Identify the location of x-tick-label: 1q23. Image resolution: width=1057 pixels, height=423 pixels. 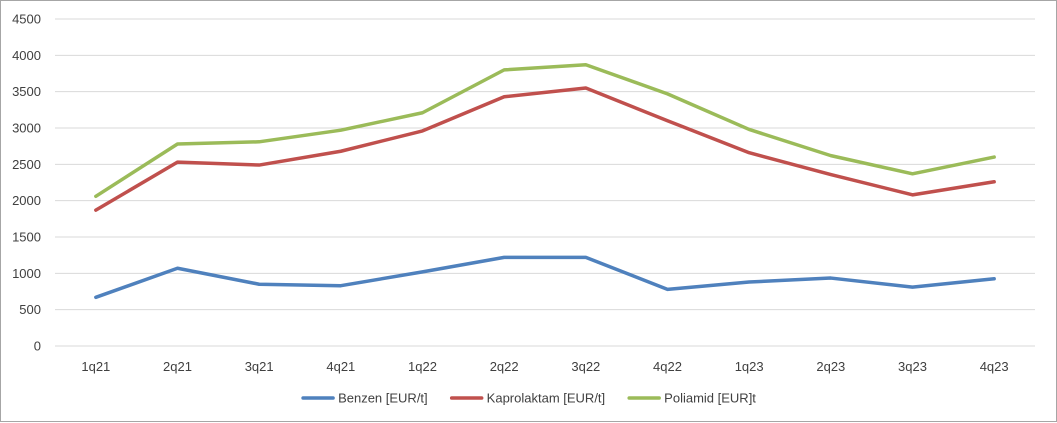
(749, 366).